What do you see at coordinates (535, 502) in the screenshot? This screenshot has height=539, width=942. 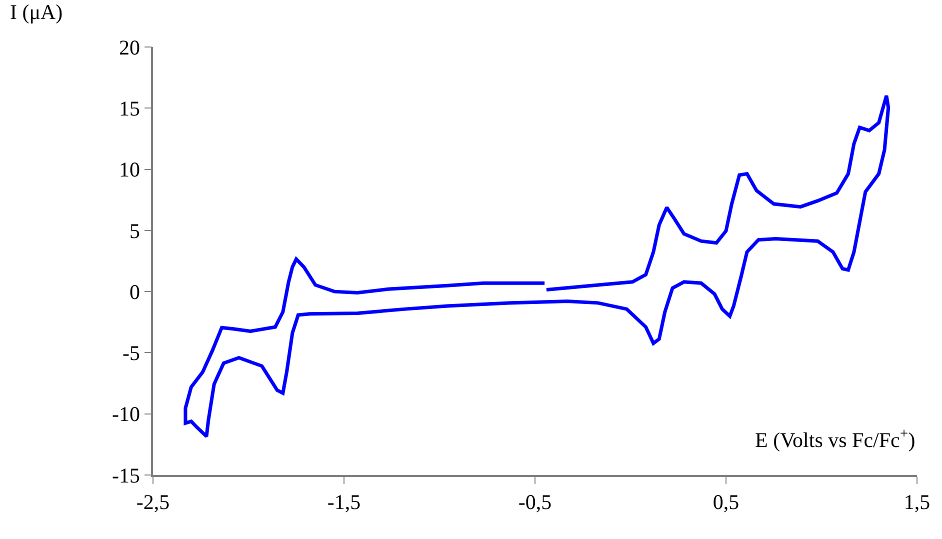 I see `x-tick-label: -0,5` at bounding box center [535, 502].